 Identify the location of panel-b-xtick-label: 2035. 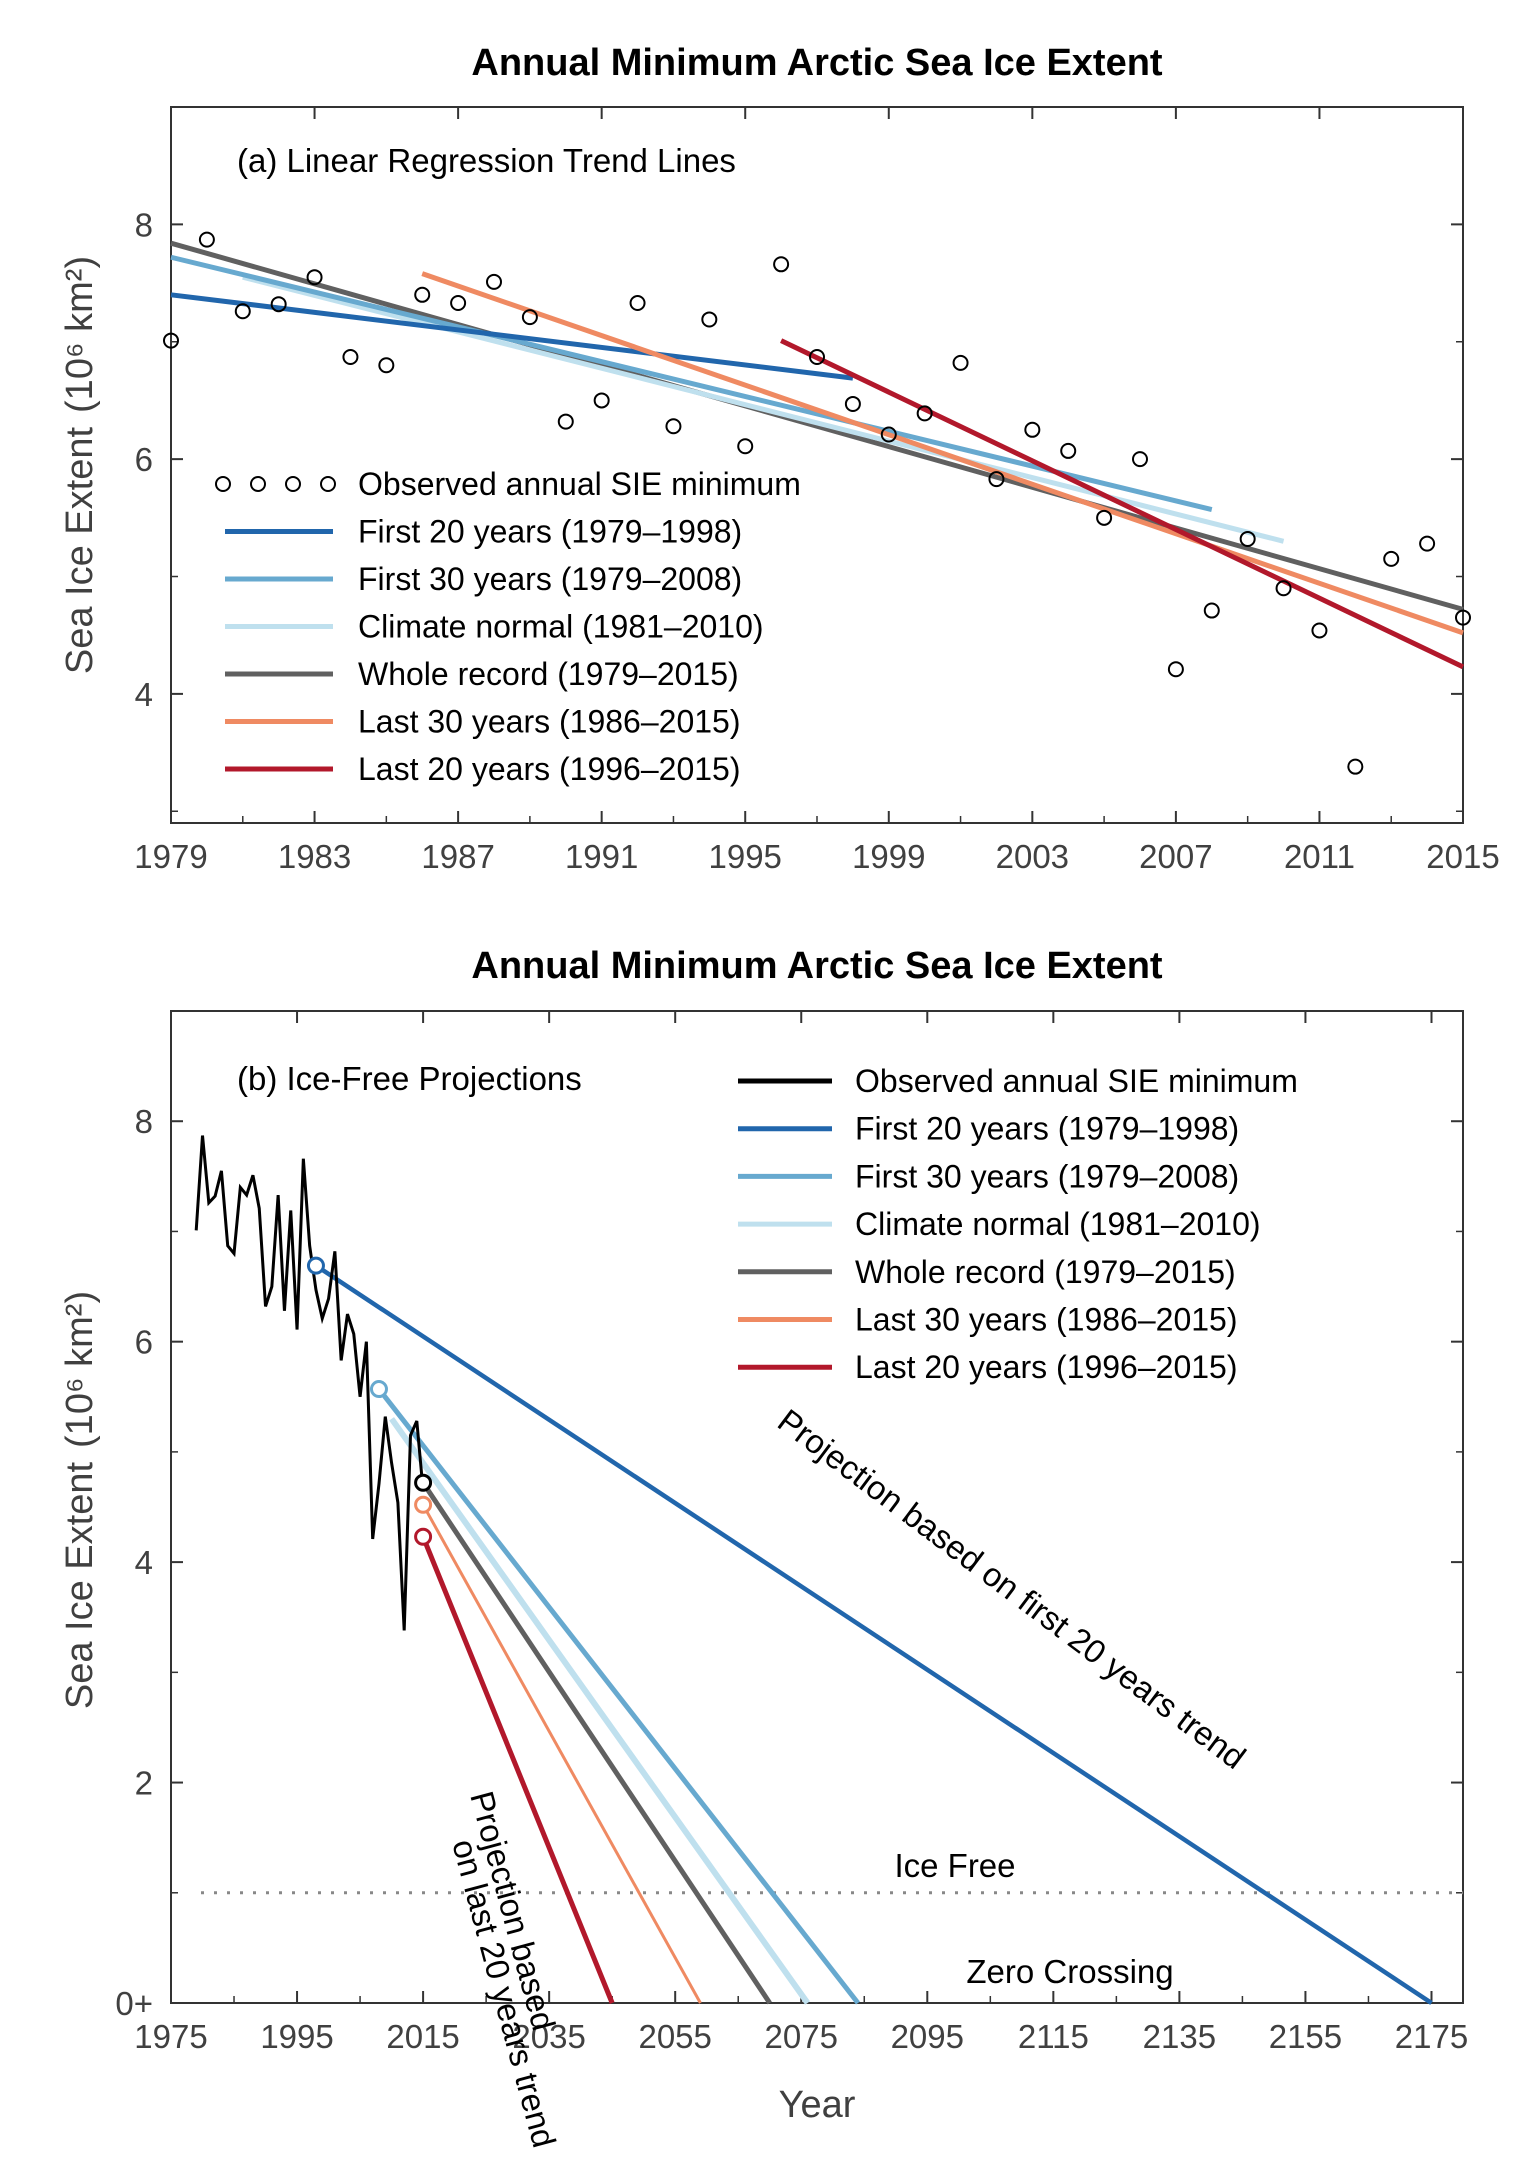
(548, 2036).